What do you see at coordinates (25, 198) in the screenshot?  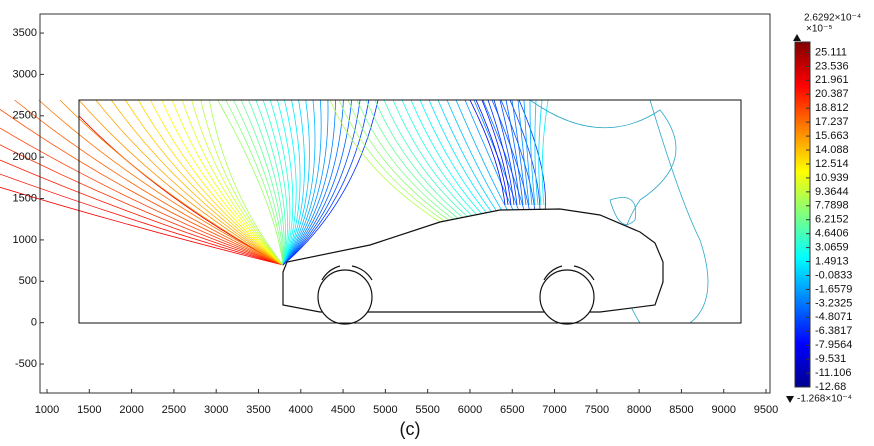 I see `y-tick-label: 1500` at bounding box center [25, 198].